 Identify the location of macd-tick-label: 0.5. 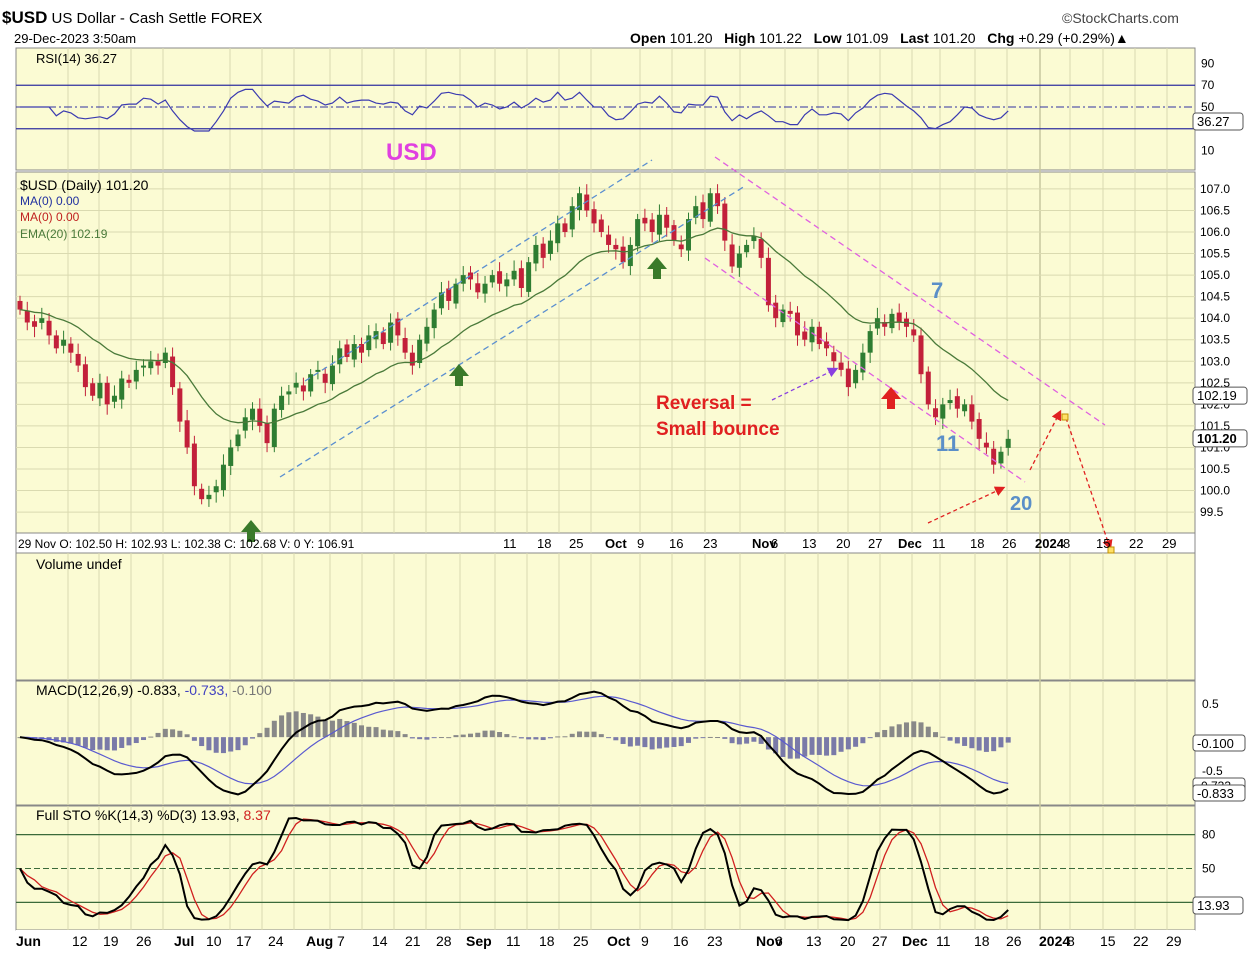
(1210, 704).